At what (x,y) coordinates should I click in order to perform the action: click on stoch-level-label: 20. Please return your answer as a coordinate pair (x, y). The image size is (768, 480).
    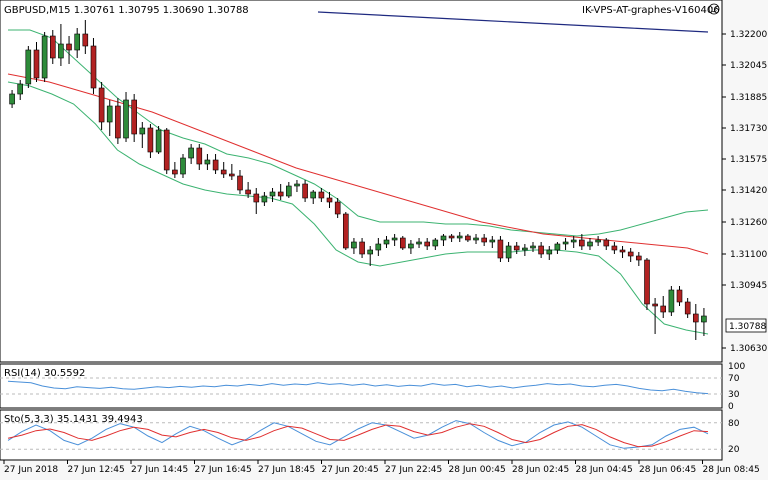
    Looking at the image, I should click on (734, 450).